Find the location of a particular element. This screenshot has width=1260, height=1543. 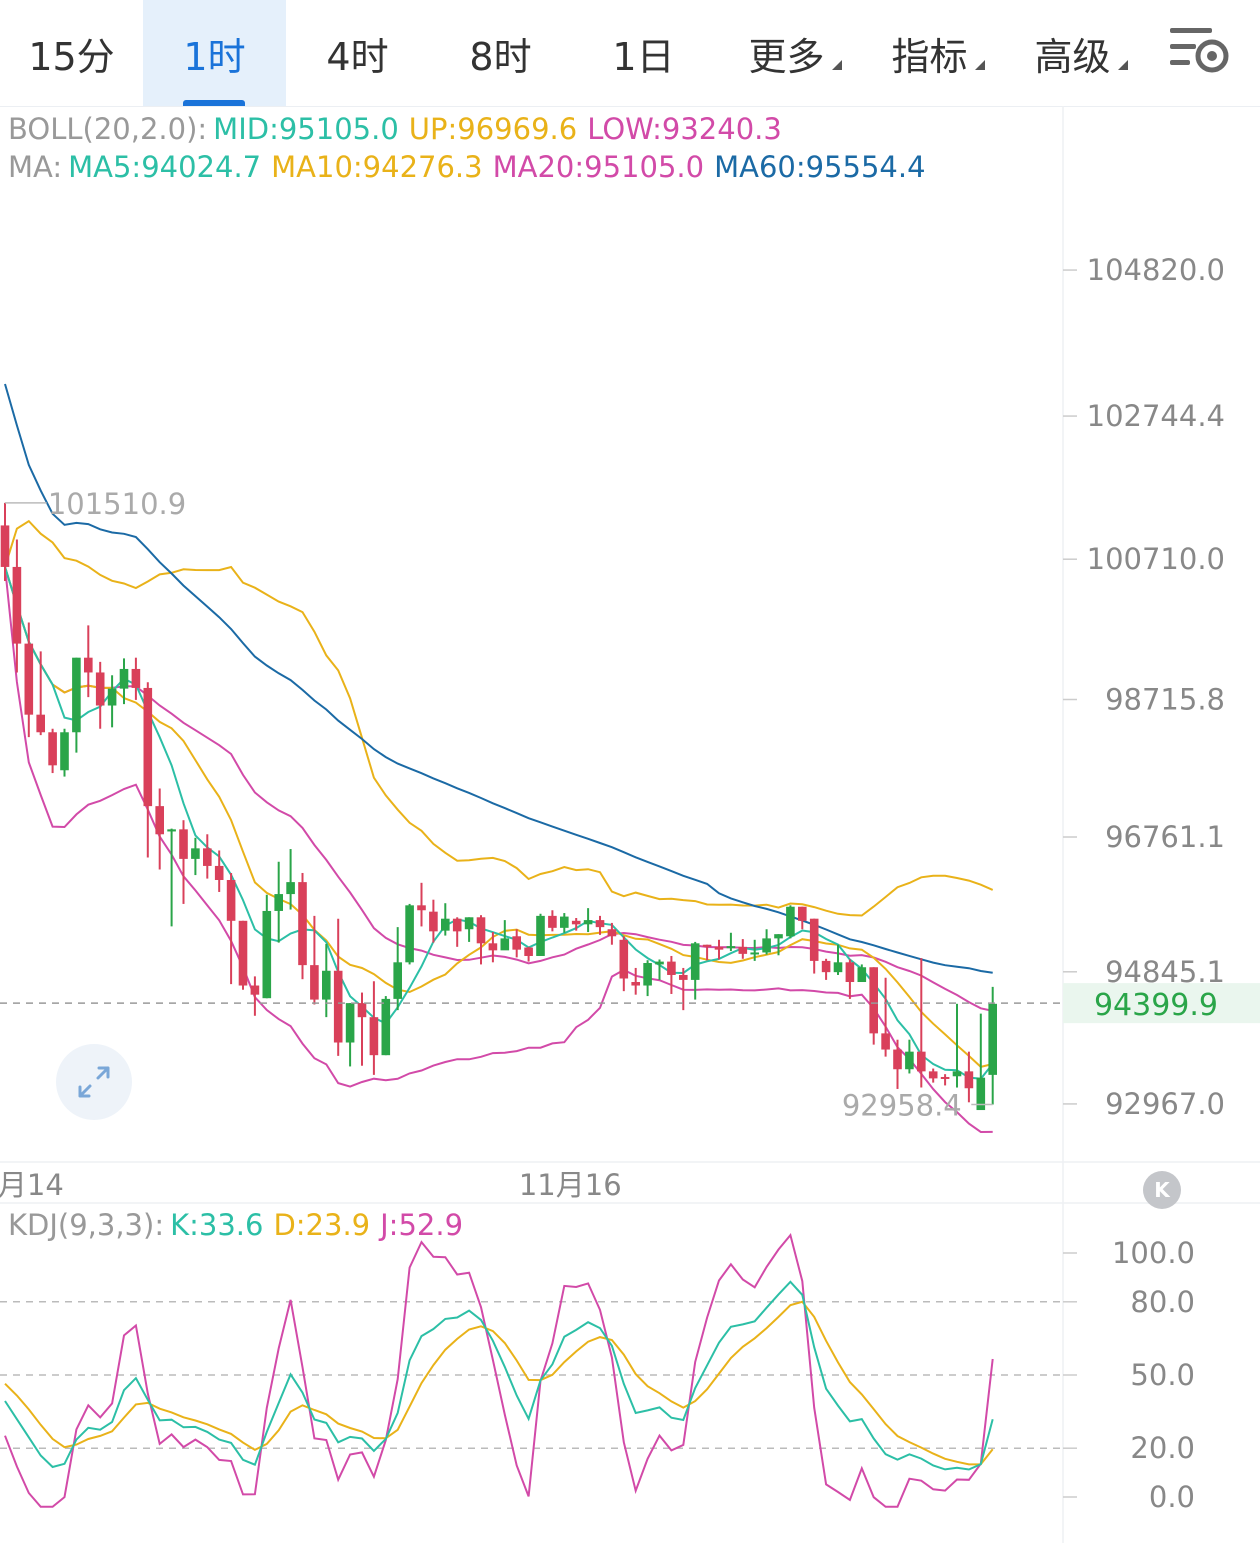

active-tab-indicator is located at coordinates (214, 103).